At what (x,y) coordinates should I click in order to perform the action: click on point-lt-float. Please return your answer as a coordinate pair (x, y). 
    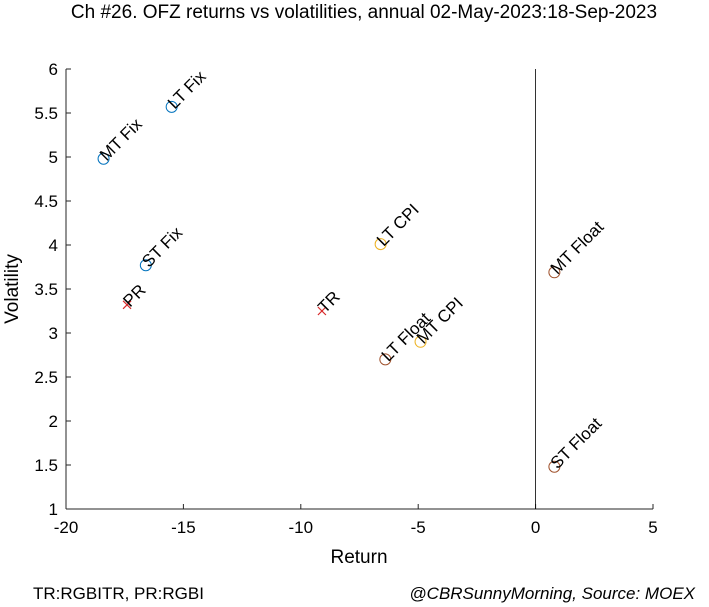
    Looking at the image, I should click on (385, 359).